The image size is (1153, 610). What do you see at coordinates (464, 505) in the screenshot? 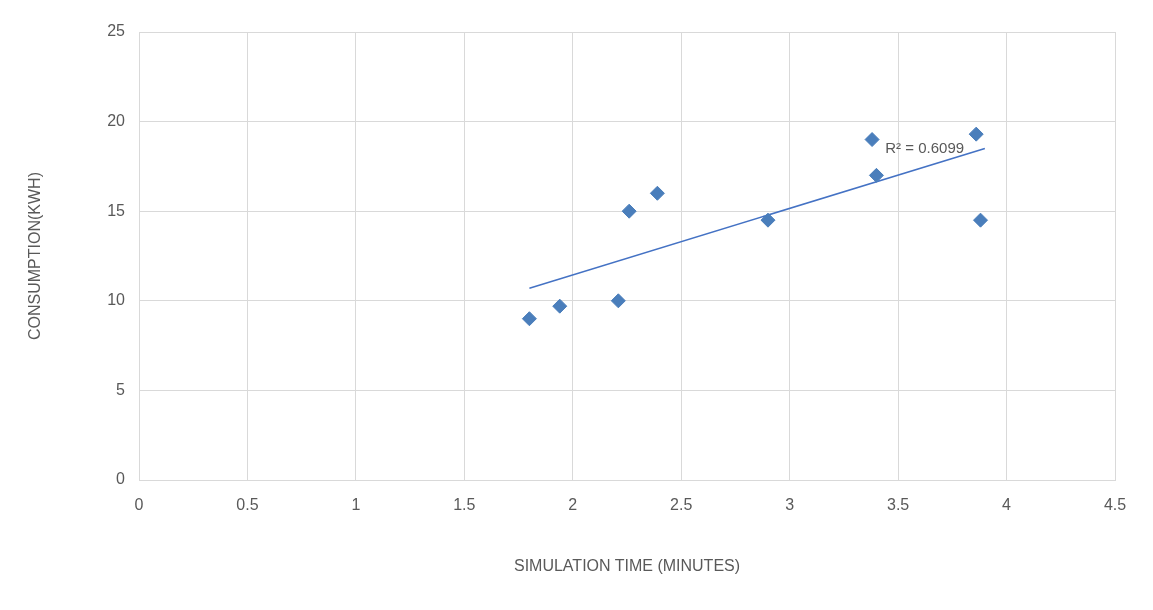
I see `x-tick-label: 1.5` at bounding box center [464, 505].